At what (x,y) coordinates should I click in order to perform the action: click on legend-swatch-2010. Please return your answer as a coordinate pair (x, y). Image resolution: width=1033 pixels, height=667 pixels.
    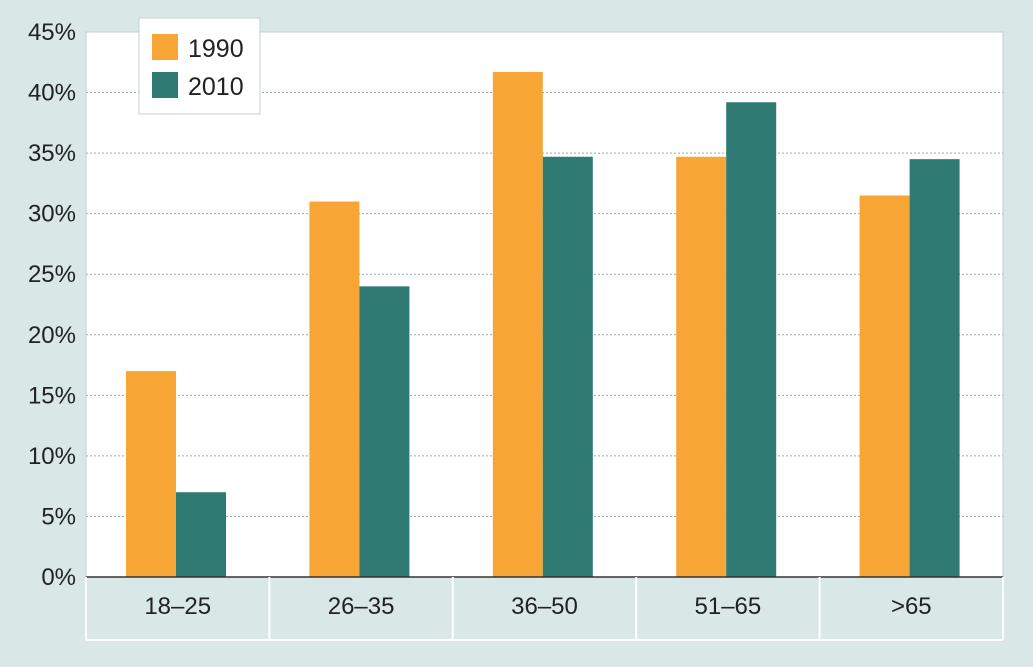
    Looking at the image, I should click on (165, 85).